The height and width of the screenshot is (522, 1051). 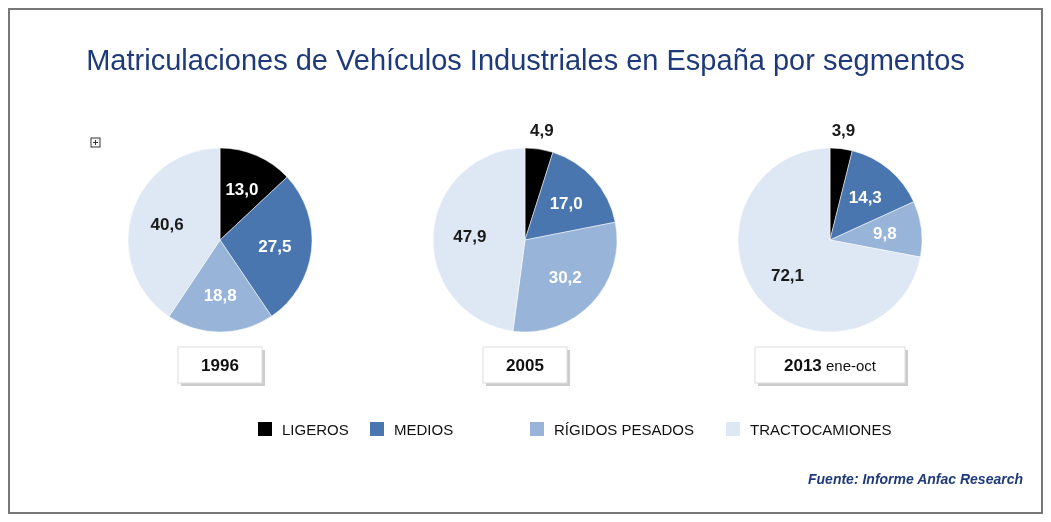 I want to click on data-label: 3,9, so click(x=843, y=130).